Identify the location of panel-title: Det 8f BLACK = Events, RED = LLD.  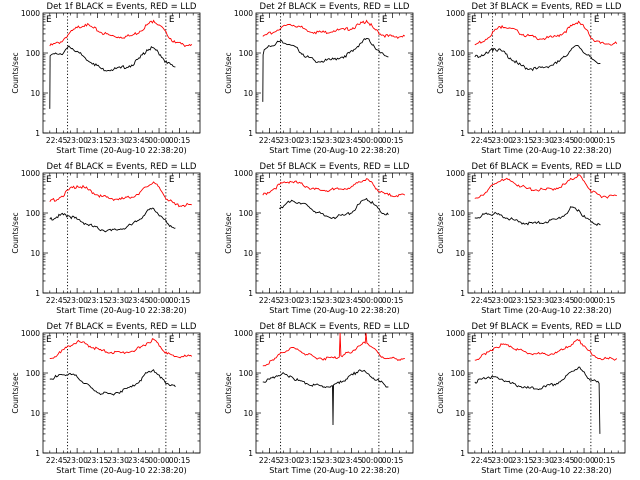
(335, 327).